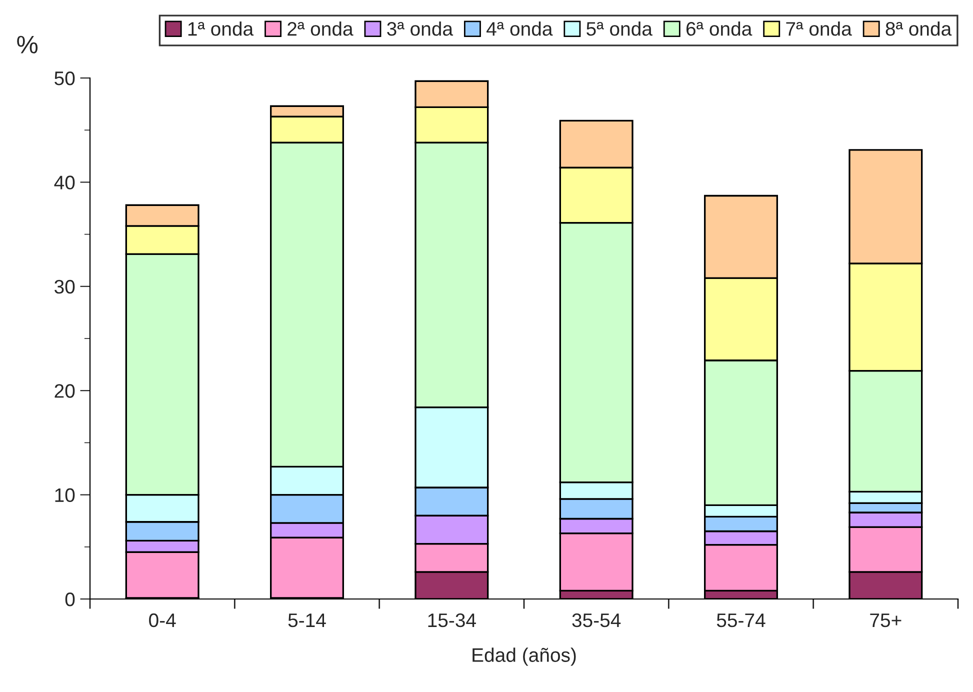 The image size is (973, 692). Describe the element at coordinates (919, 28) in the screenshot. I see `legend-label: 8ª onda` at that location.